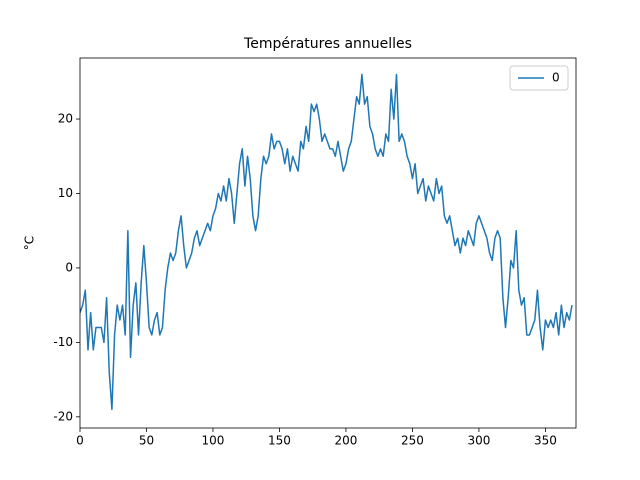  Describe the element at coordinates (69, 267) in the screenshot. I see `y-tick-label: 0` at that location.